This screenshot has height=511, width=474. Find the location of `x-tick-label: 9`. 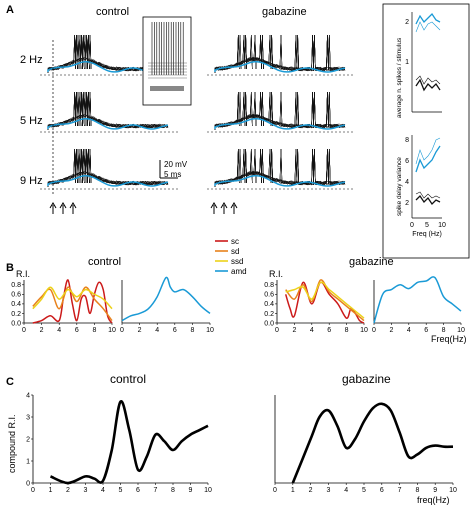

x-tick-label: 9 is located at coordinates (191, 490).